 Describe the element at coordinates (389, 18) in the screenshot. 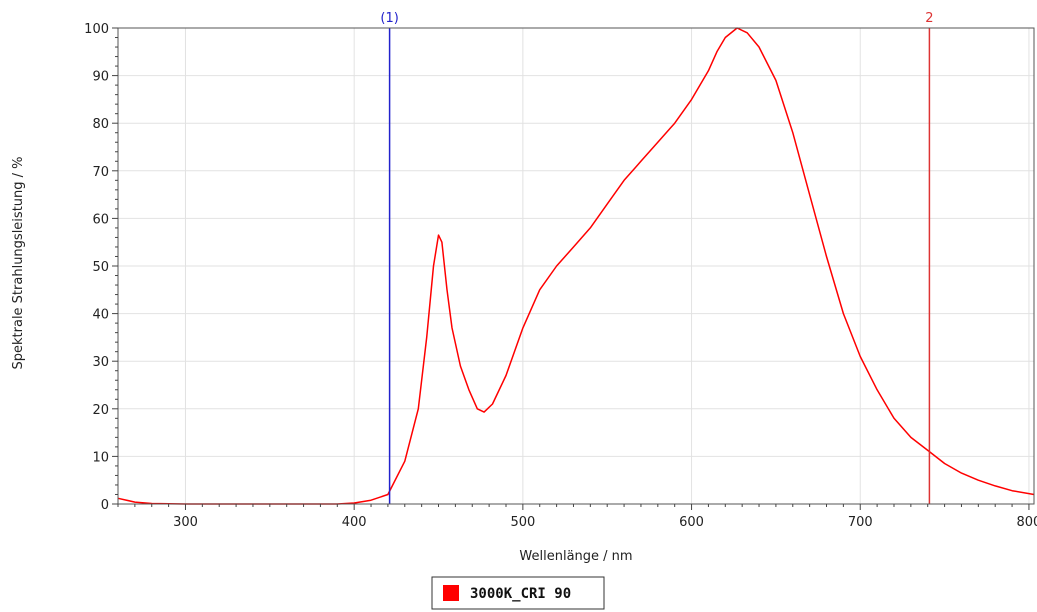

I see `marker-label: (1)` at that location.